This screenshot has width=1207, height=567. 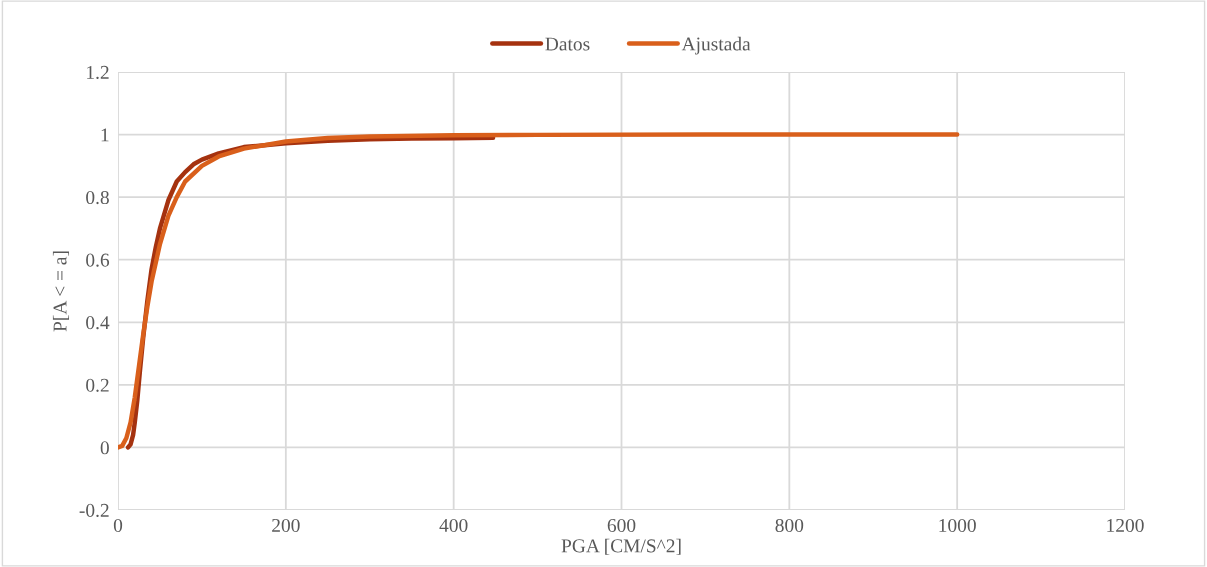 I want to click on x-tick-label: 0, so click(x=118, y=525).